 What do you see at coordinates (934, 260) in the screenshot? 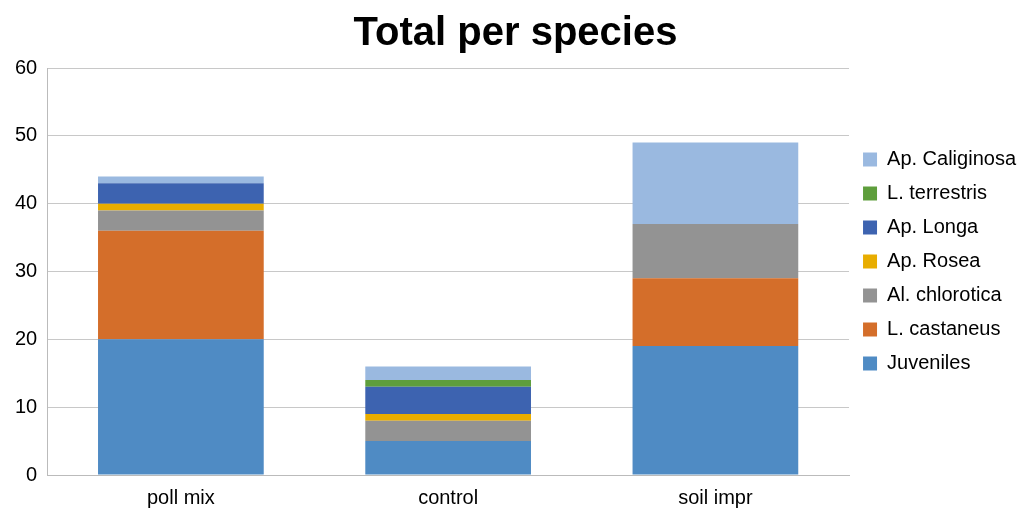
I see `legend-label: Ap. Rosea` at bounding box center [934, 260].